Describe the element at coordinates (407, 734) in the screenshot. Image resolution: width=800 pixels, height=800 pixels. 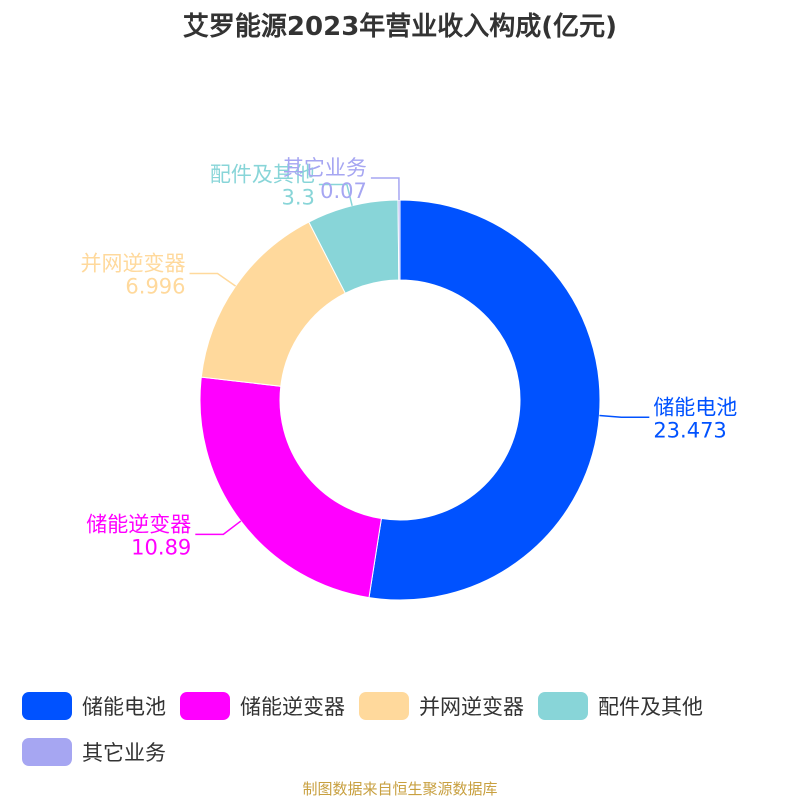
I see `legend: 储能电池 储能逆变器 并网逆变器 配件及其他其它业务` at that location.